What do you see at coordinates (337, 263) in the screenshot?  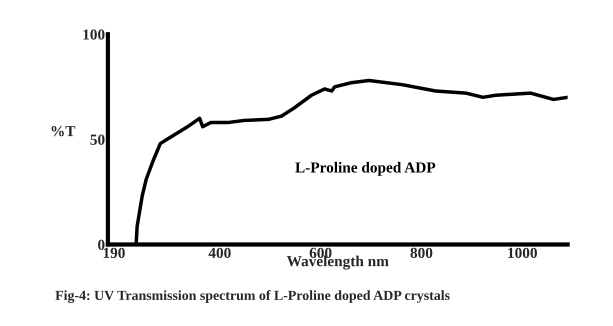 I see `x-axis-title: Wavelength nm` at bounding box center [337, 263].